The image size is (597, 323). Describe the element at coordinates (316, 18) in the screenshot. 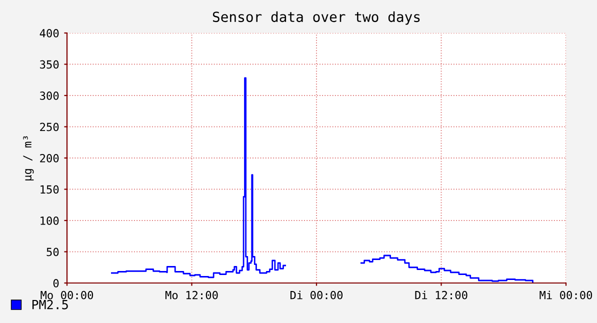

I see `chart-title: Sensor data over two days` at that location.